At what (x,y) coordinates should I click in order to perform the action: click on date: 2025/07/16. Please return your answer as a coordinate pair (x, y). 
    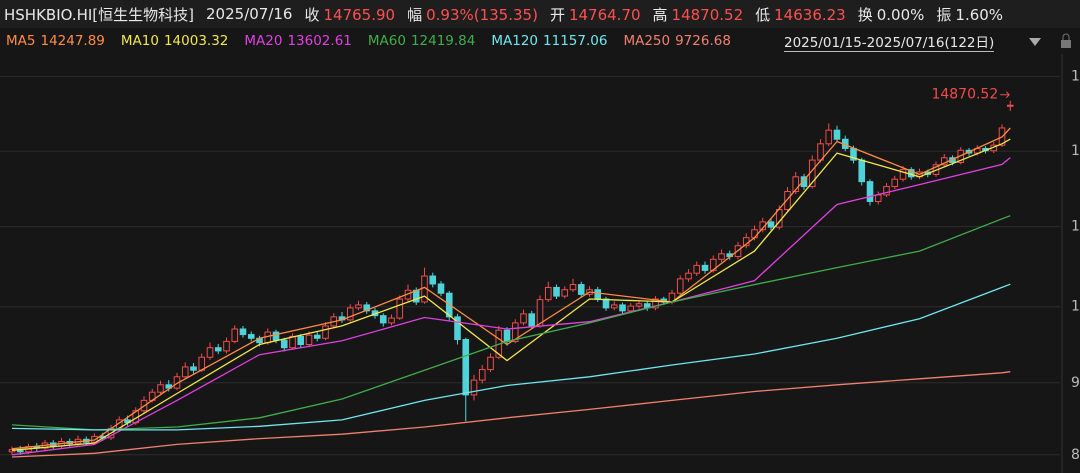
    Looking at the image, I should click on (249, 14).